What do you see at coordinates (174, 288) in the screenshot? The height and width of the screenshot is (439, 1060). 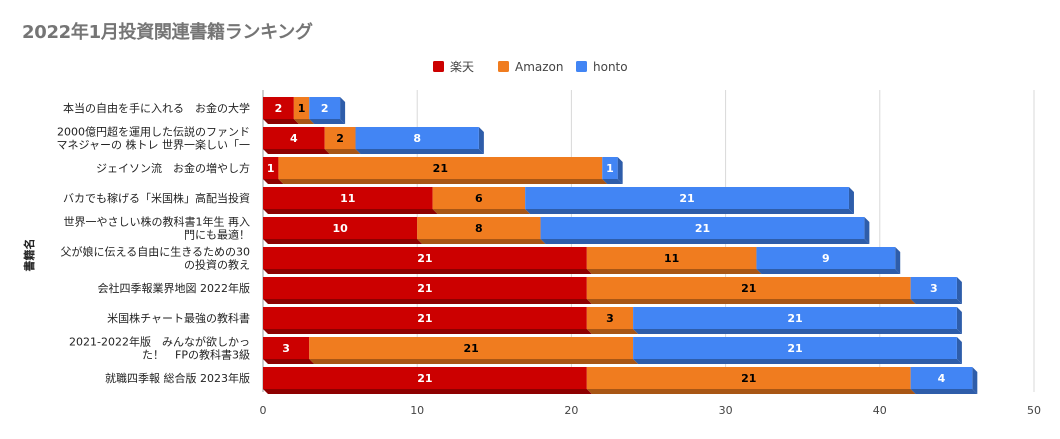 I see `category-label: 会社四季報業界地図 2022年版` at bounding box center [174, 288].